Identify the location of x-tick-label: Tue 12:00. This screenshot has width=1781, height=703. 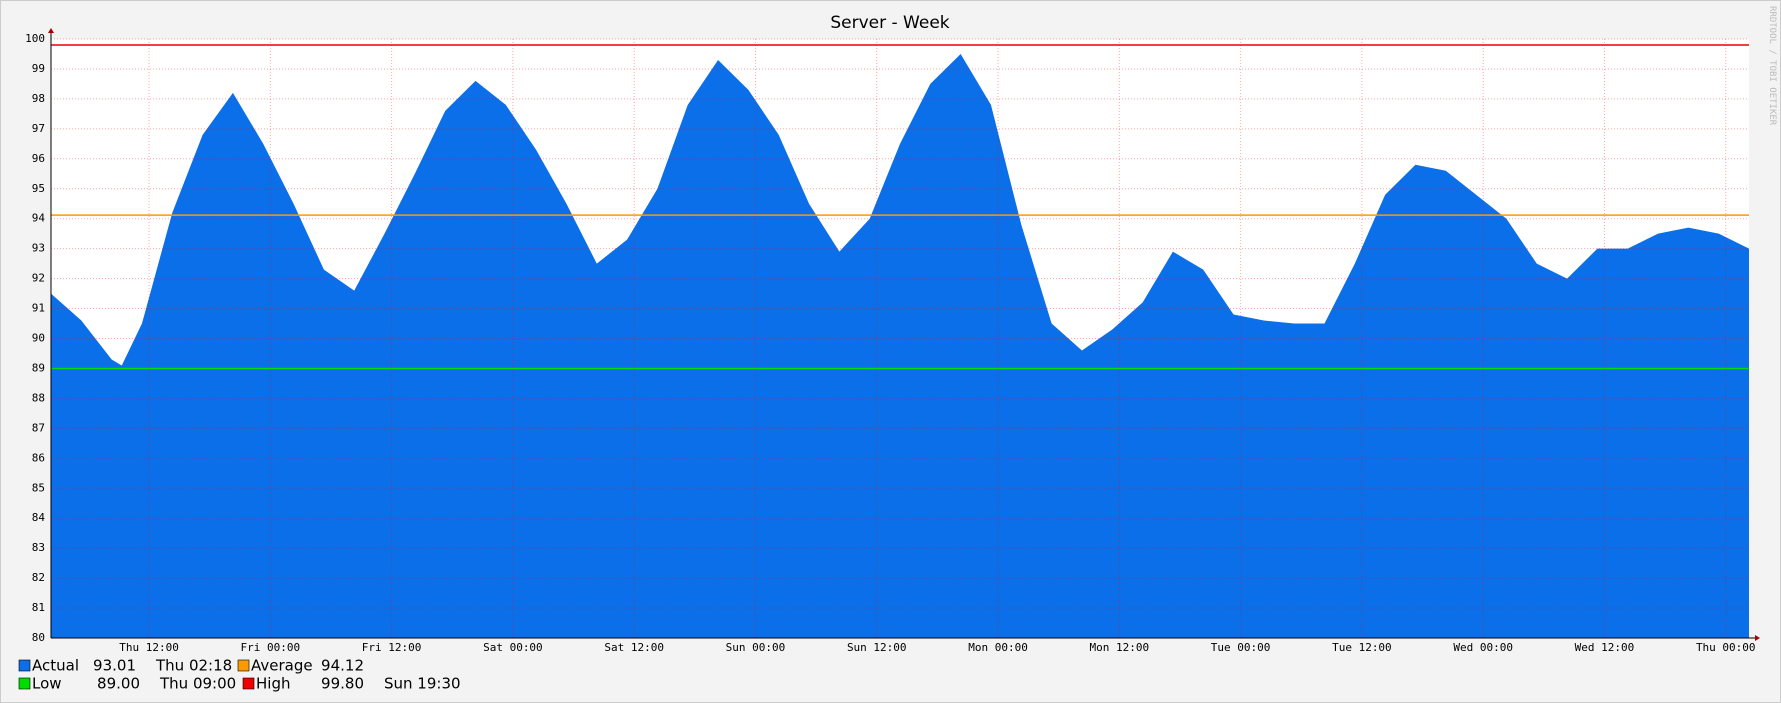
(1362, 647).